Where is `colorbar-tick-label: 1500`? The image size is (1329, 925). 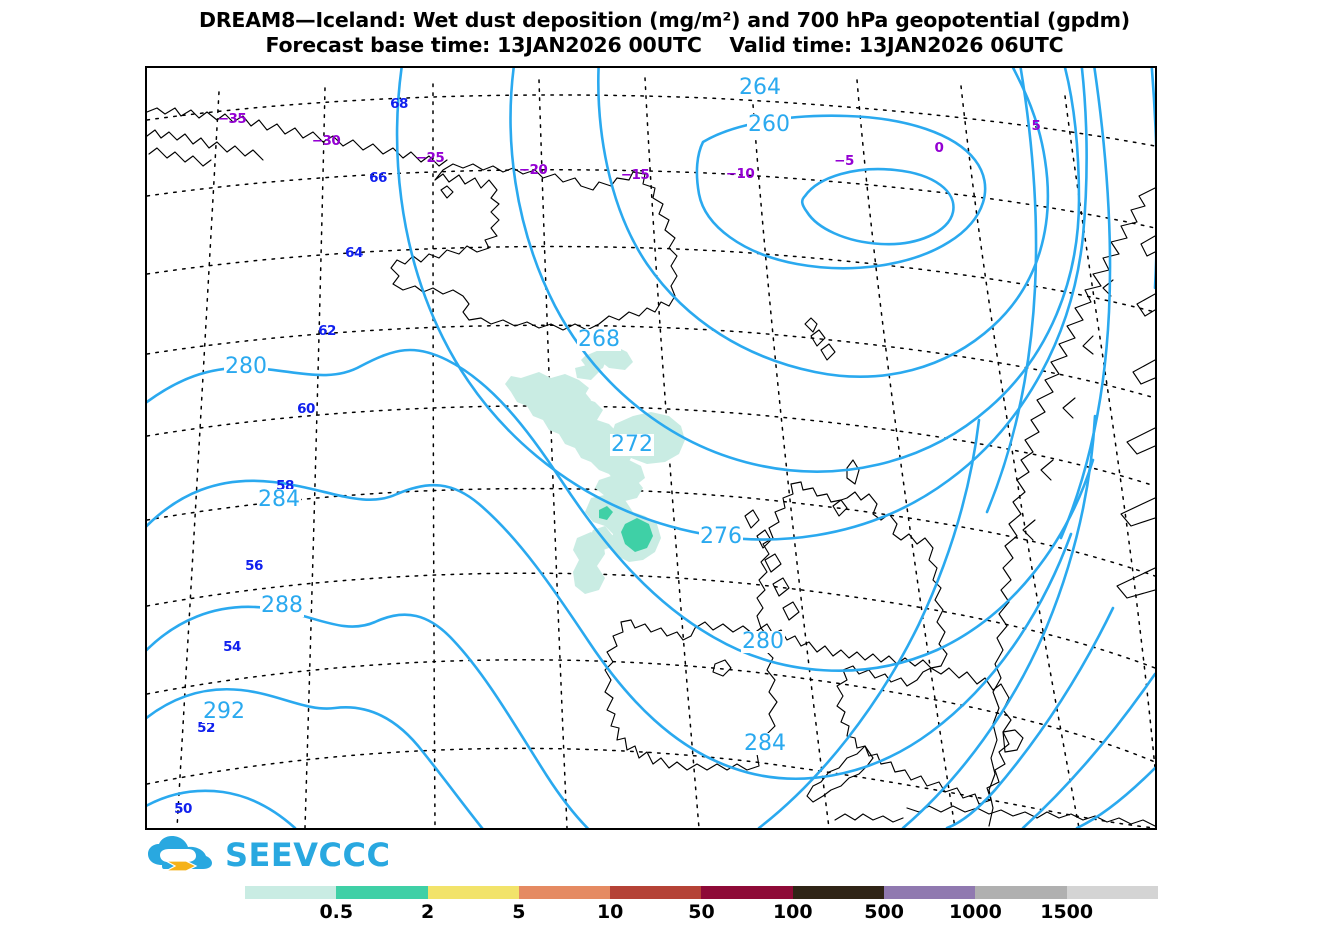 colorbar-tick-label: 1500 is located at coordinates (1067, 912).